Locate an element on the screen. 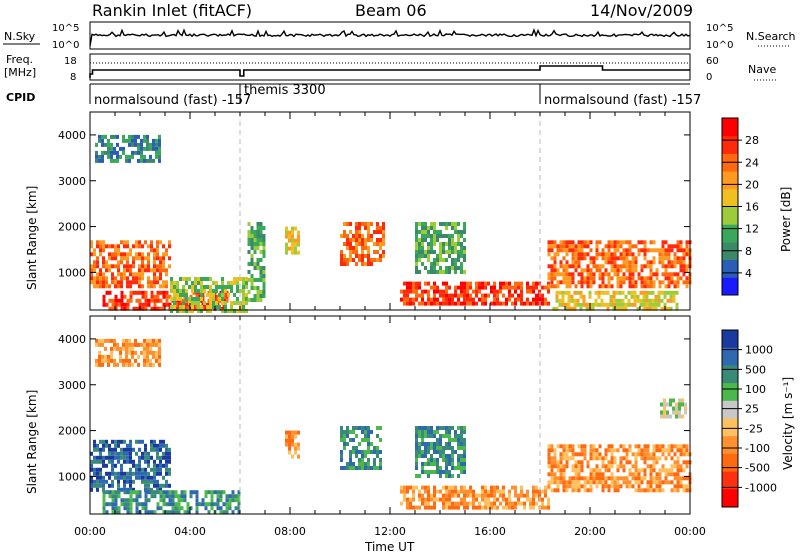 This screenshot has height=554, width=800. noise-axis-left-bottom: 10^0 is located at coordinates (65, 45).